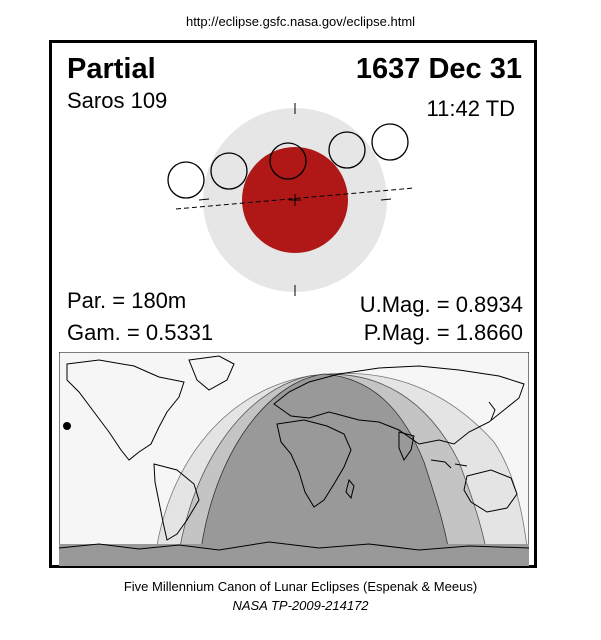 Image resolution: width=601 pixels, height=640 pixels. I want to click on eclipse-geometry-diagram, so click(291, 199).